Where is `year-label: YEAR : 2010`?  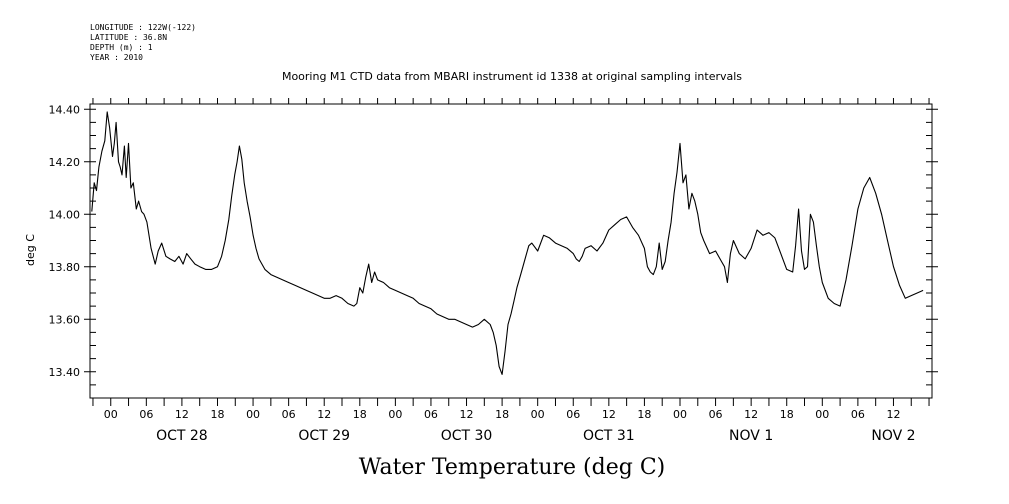
year-label: YEAR : 2010 is located at coordinates (116, 57).